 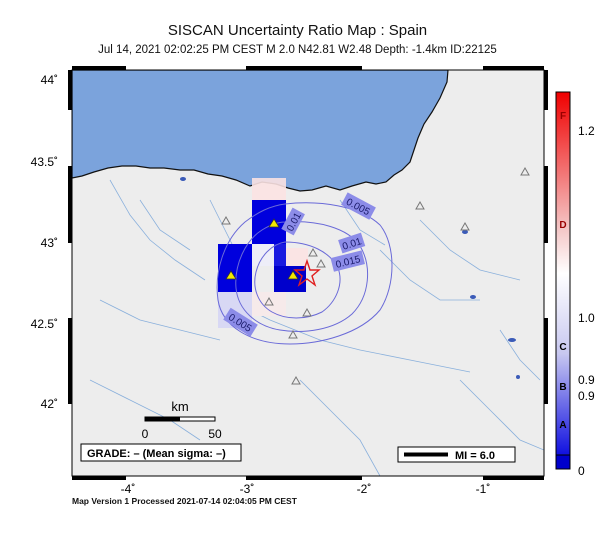 I want to click on grade-text: GRADE: – (Mean sigma: –), so click(x=156, y=454).